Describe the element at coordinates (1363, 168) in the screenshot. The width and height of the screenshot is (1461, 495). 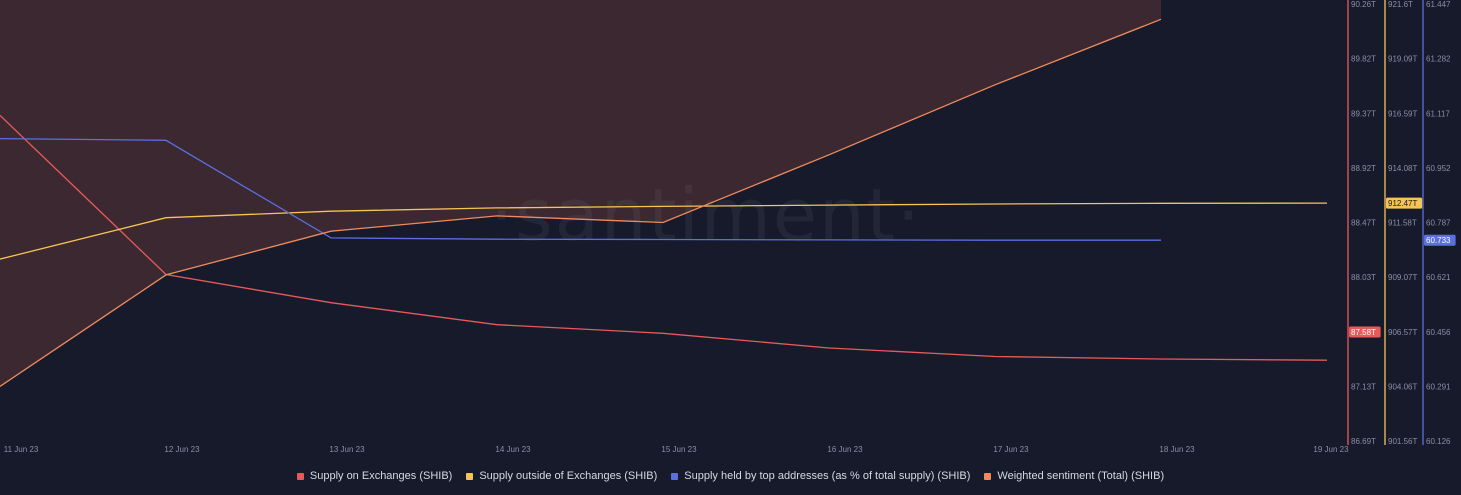
I see `y-tick-label: 88.92T` at that location.